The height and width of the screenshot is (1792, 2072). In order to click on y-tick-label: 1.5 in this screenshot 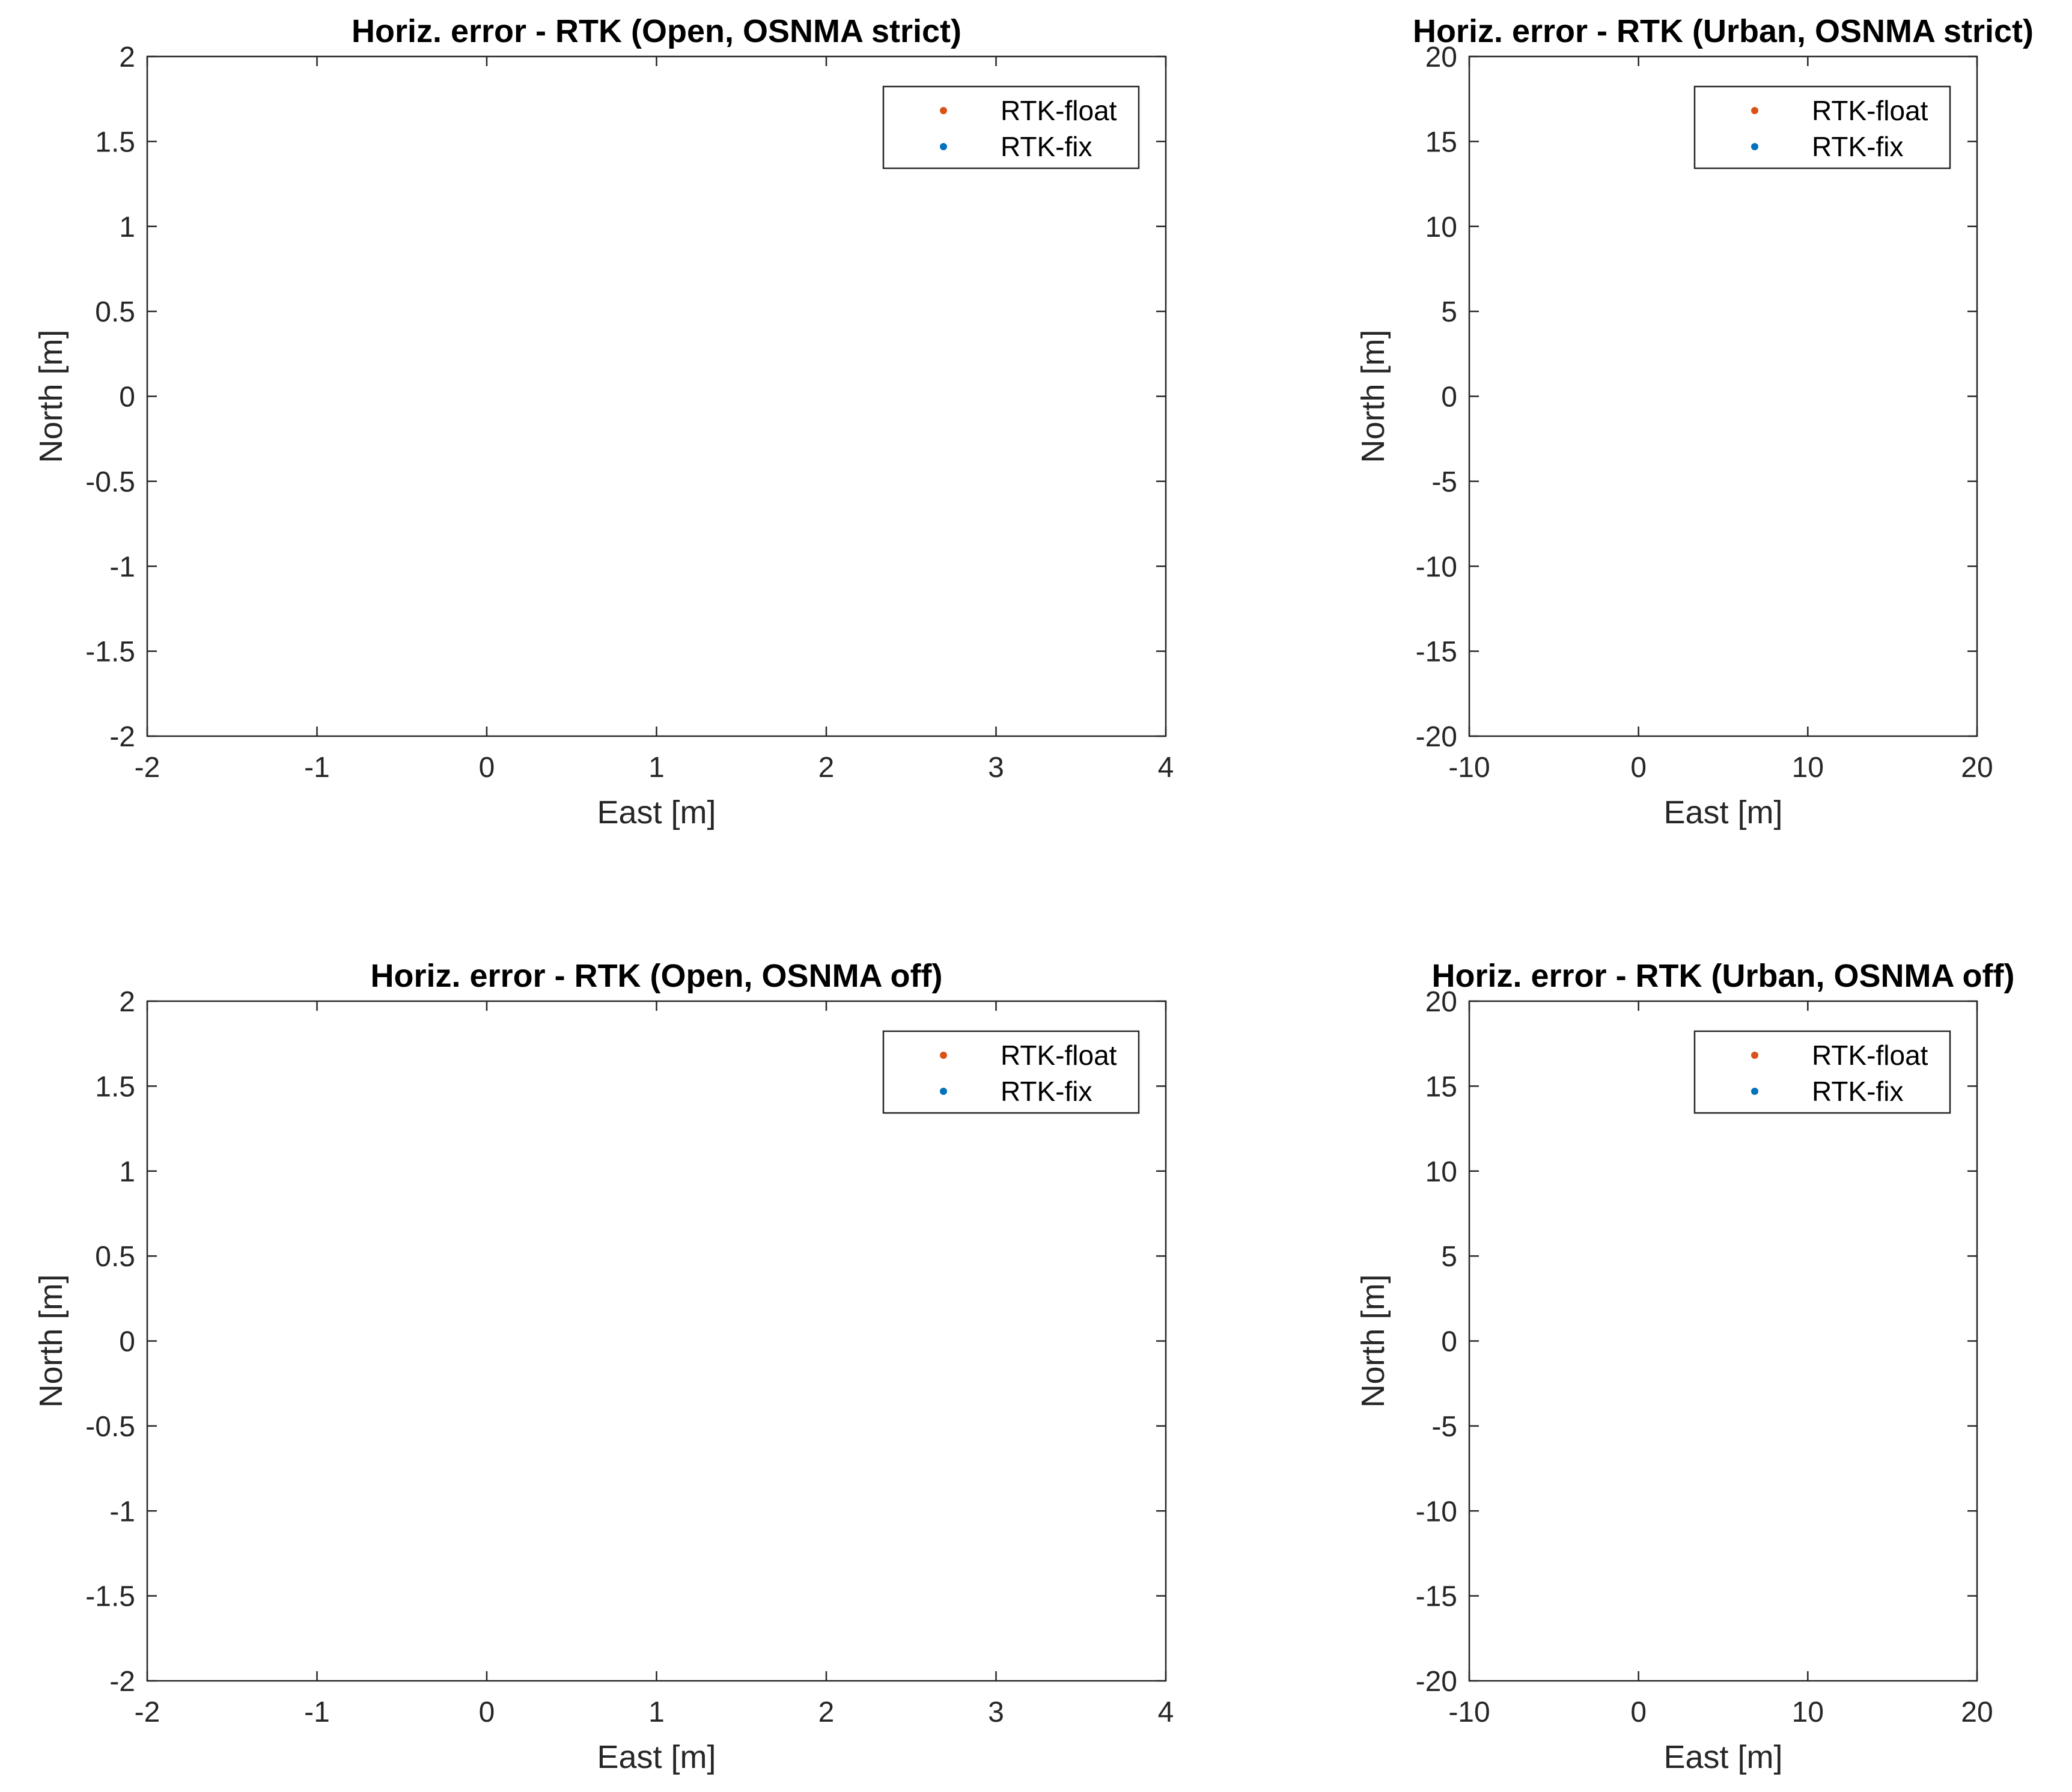, I will do `click(115, 142)`.